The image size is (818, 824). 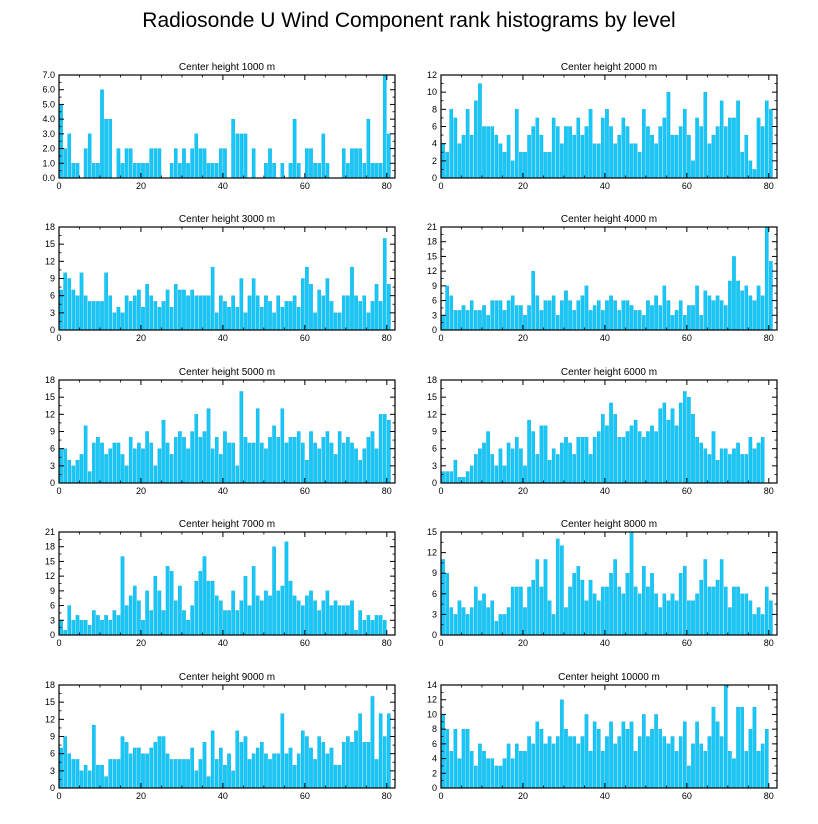 What do you see at coordinates (50, 719) in the screenshot?
I see `y-tick-label: 12` at bounding box center [50, 719].